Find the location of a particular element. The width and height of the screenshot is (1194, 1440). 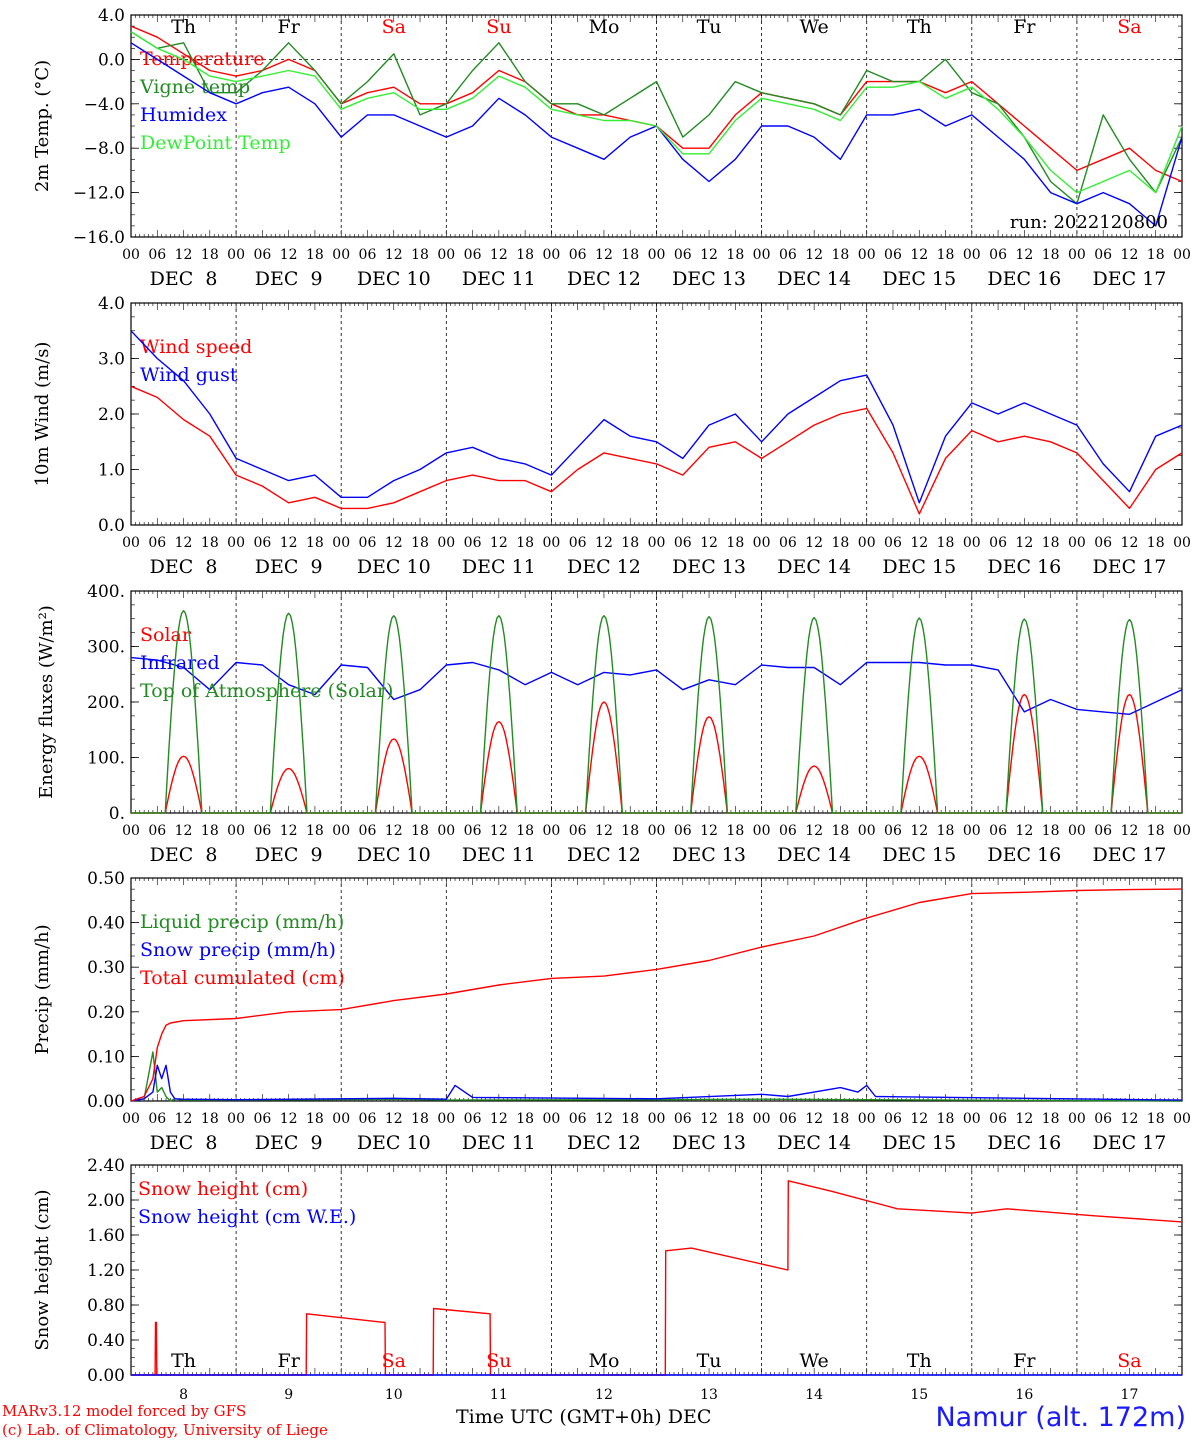

legend-entry: Solar is located at coordinates (166, 635).